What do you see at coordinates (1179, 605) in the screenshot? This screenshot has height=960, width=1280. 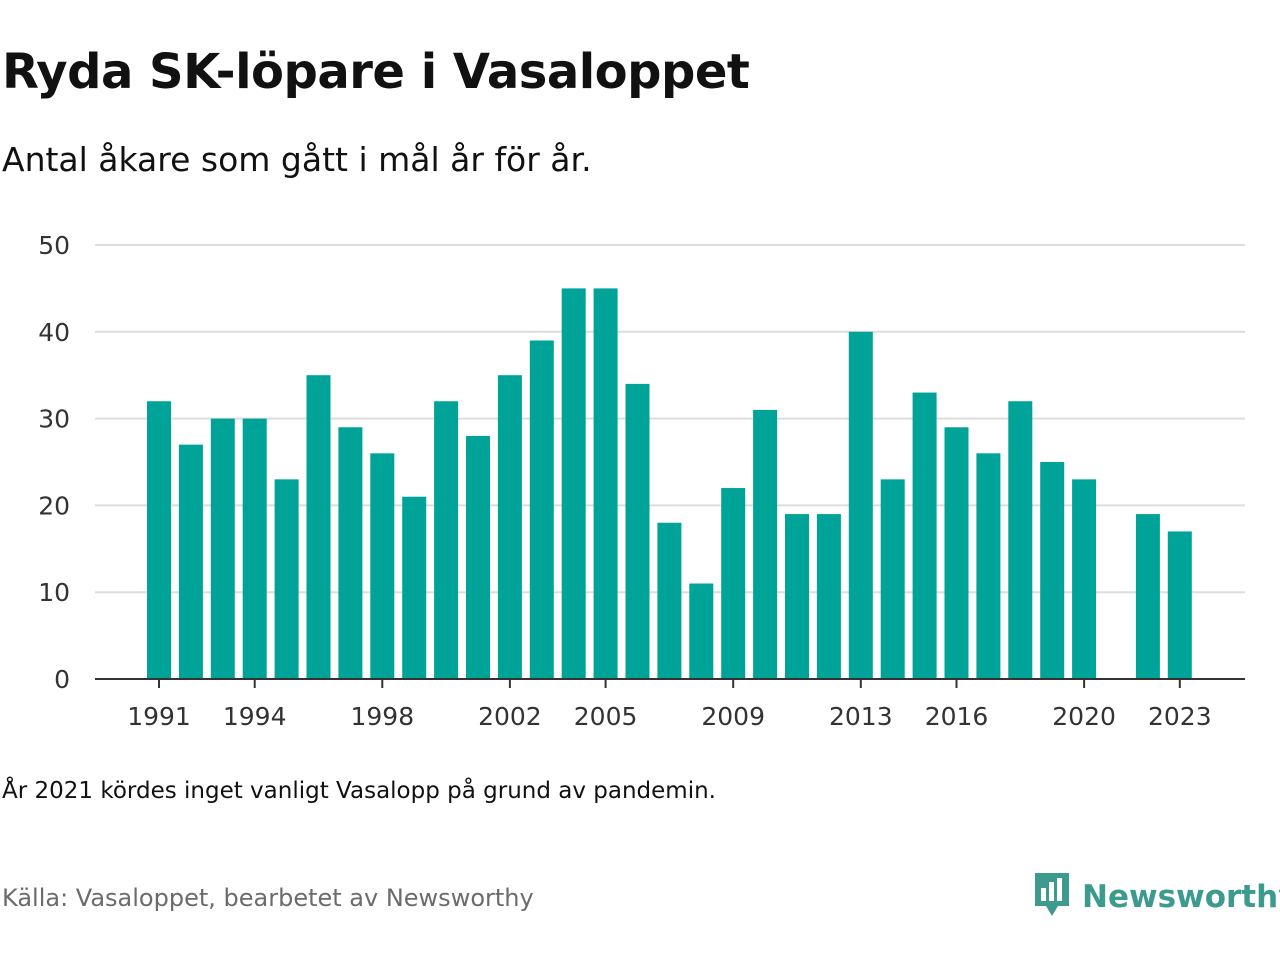 I see `bar-2023` at bounding box center [1179, 605].